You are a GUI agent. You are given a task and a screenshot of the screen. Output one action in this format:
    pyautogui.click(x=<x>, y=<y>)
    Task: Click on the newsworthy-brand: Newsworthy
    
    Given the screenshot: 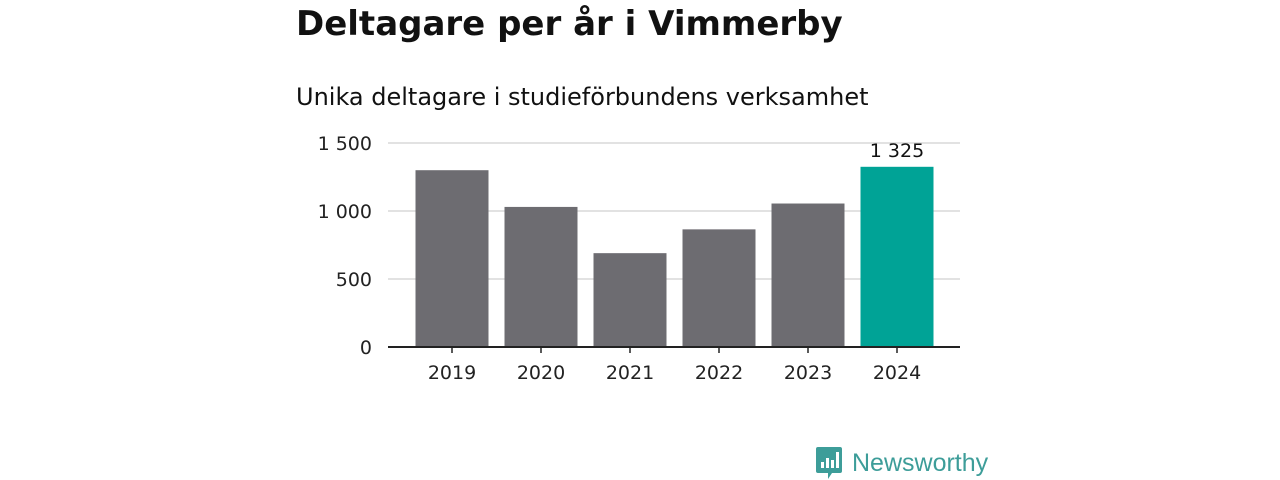 What is the action you would take?
    pyautogui.click(x=901, y=463)
    